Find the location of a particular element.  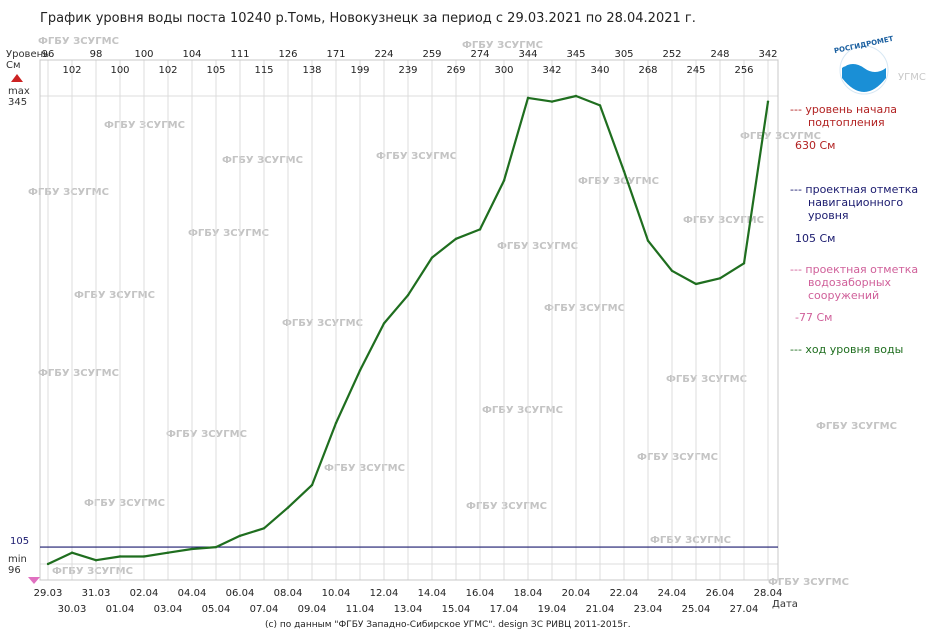

watermark-17: ФГБУ ЗСУГМС is located at coordinates (856, 426).